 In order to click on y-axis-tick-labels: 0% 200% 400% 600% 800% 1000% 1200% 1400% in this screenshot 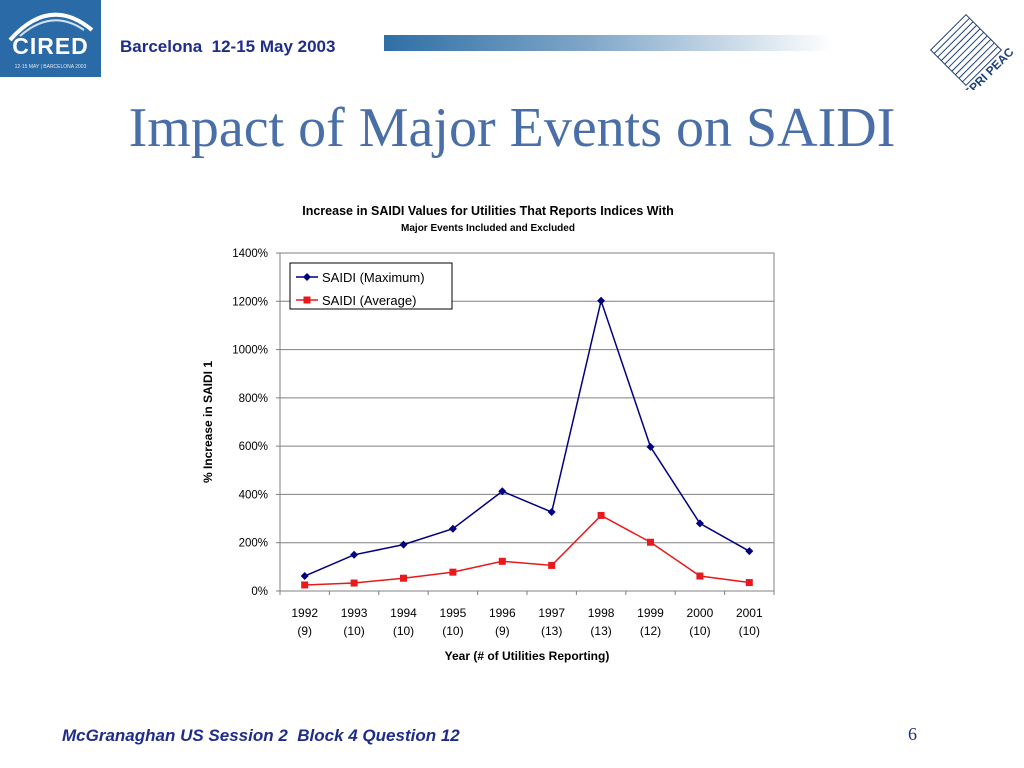, I will do `click(256, 423)`.